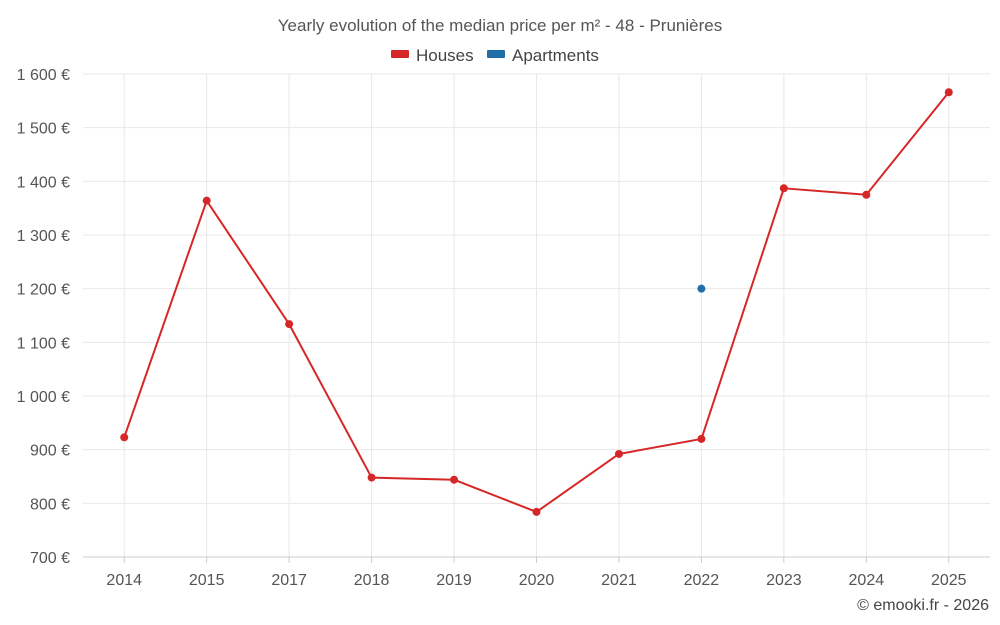 The image size is (1000, 625). Describe the element at coordinates (702, 580) in the screenshot. I see `x-tick-label: 2022` at that location.